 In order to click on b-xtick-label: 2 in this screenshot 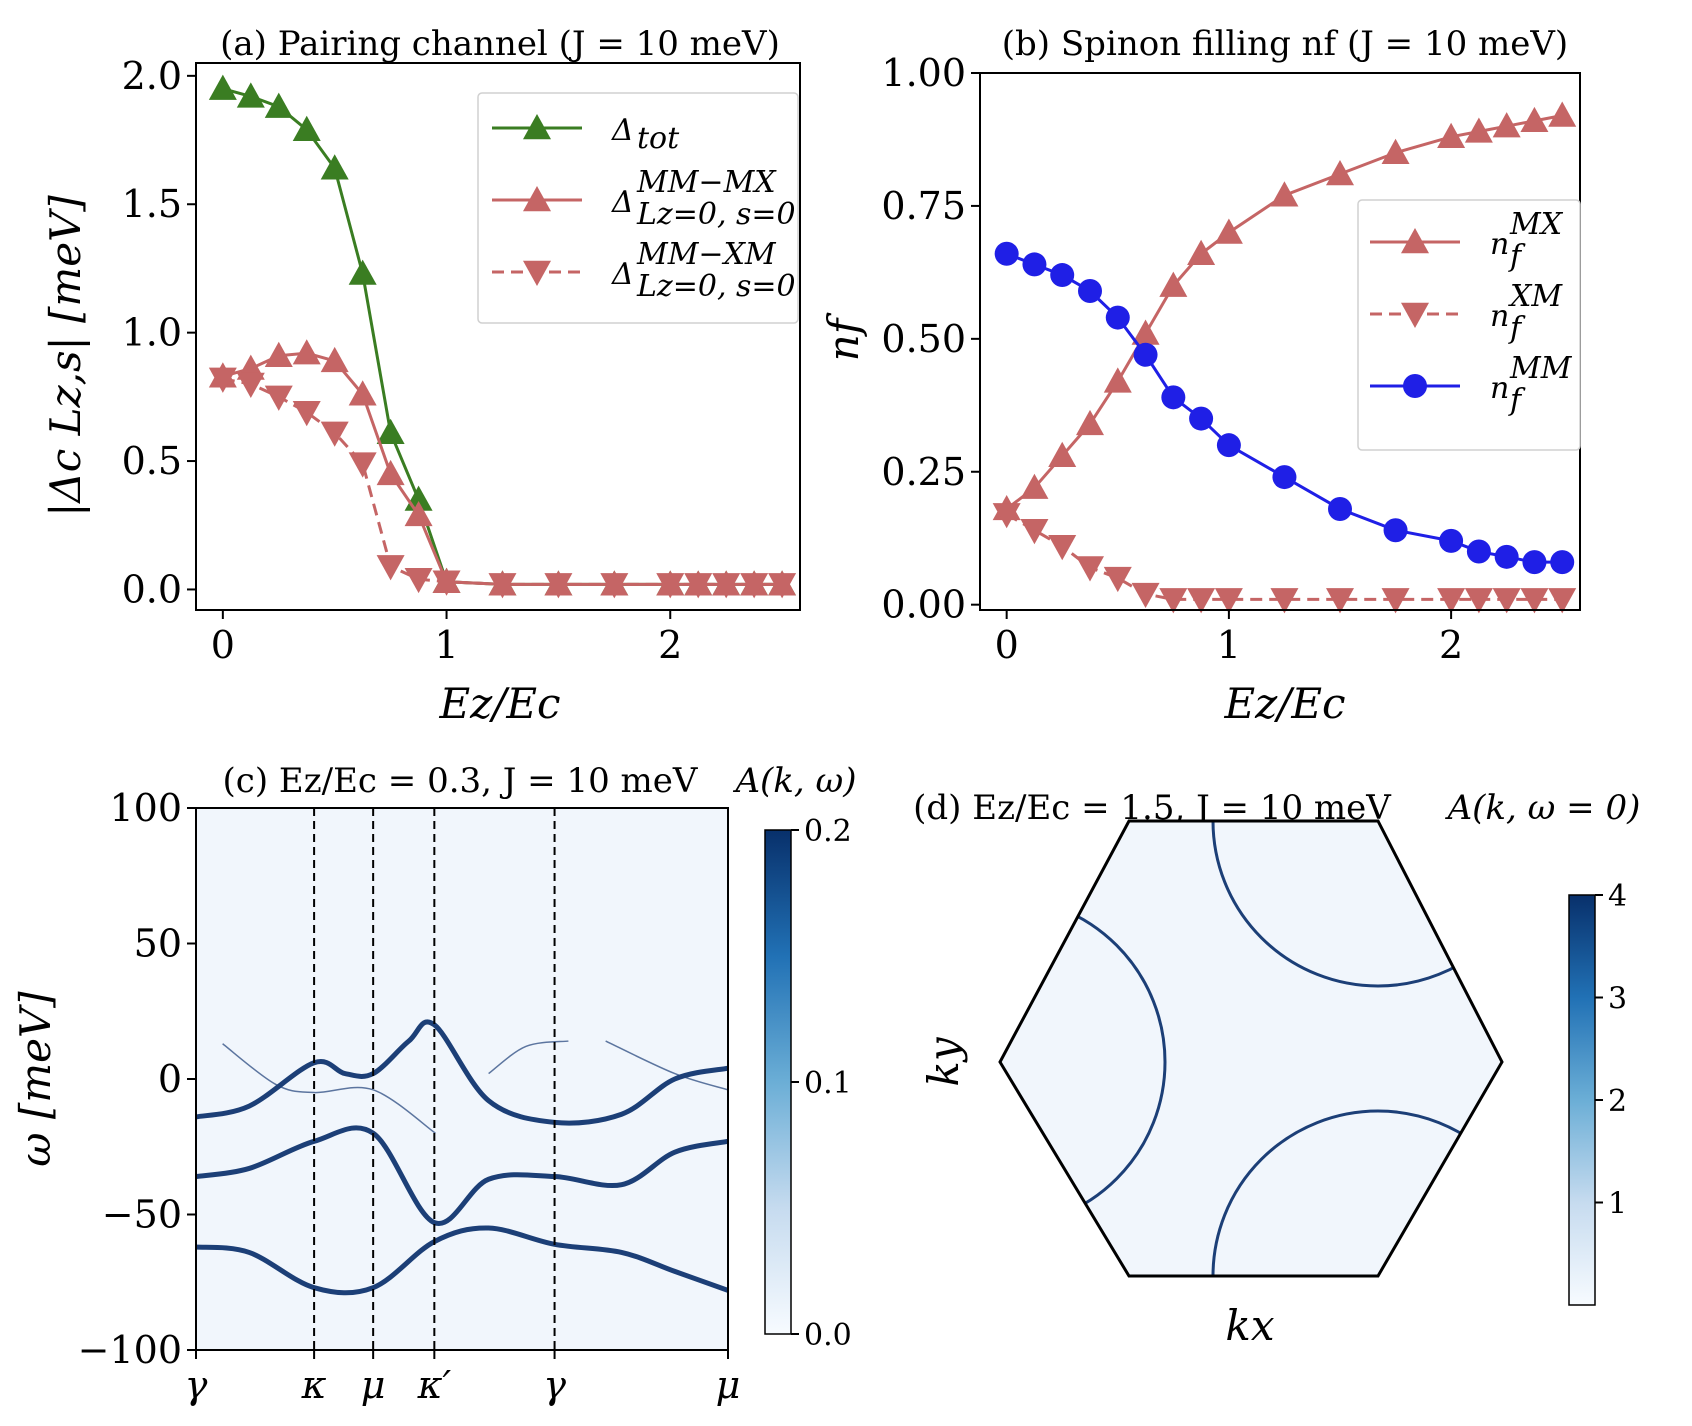, I will do `click(1451, 645)`.